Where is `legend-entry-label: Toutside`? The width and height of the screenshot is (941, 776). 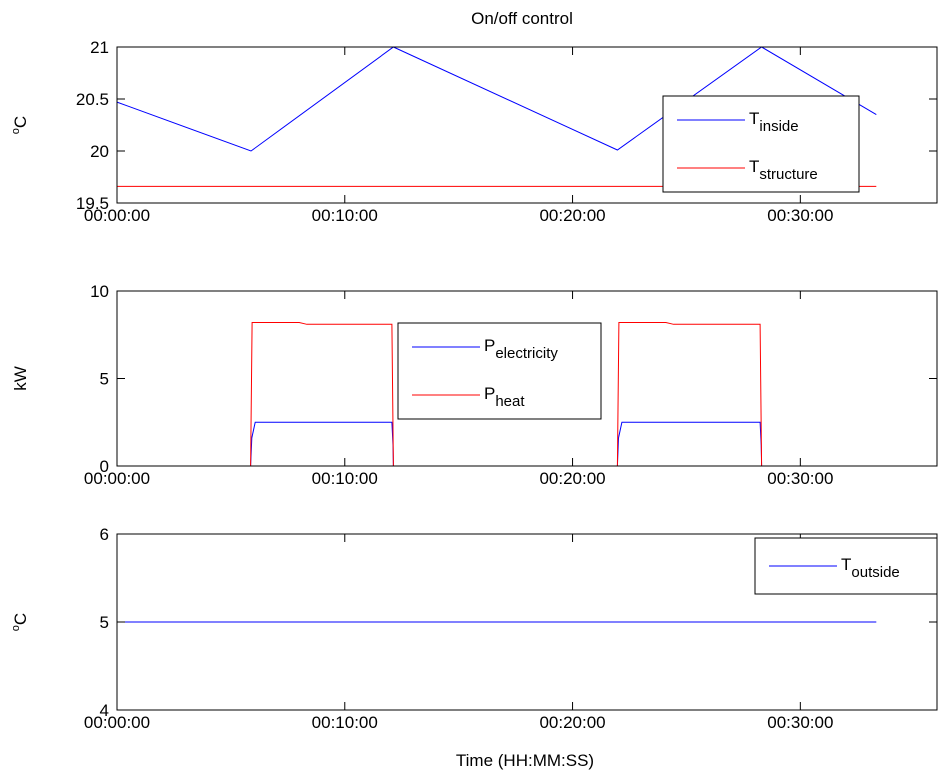 legend-entry-label: Toutside is located at coordinates (870, 568).